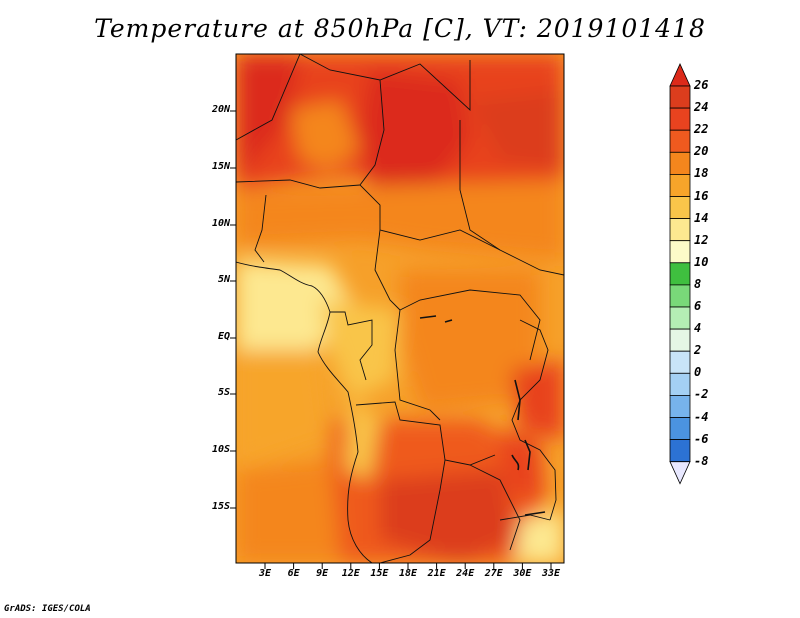  Describe the element at coordinates (408, 573) in the screenshot. I see `lon-label: 18E` at that location.